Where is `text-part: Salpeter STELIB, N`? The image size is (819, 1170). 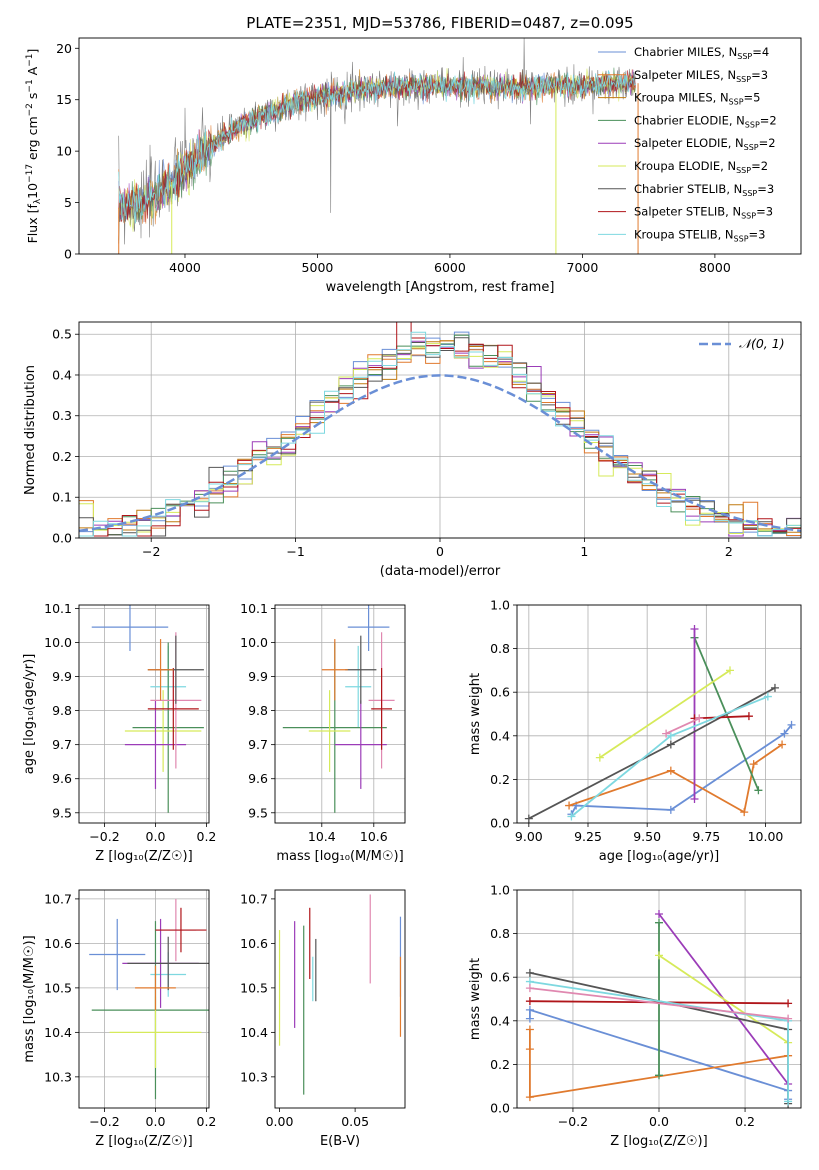 text-part: Salpeter STELIB, N is located at coordinates (687, 212).